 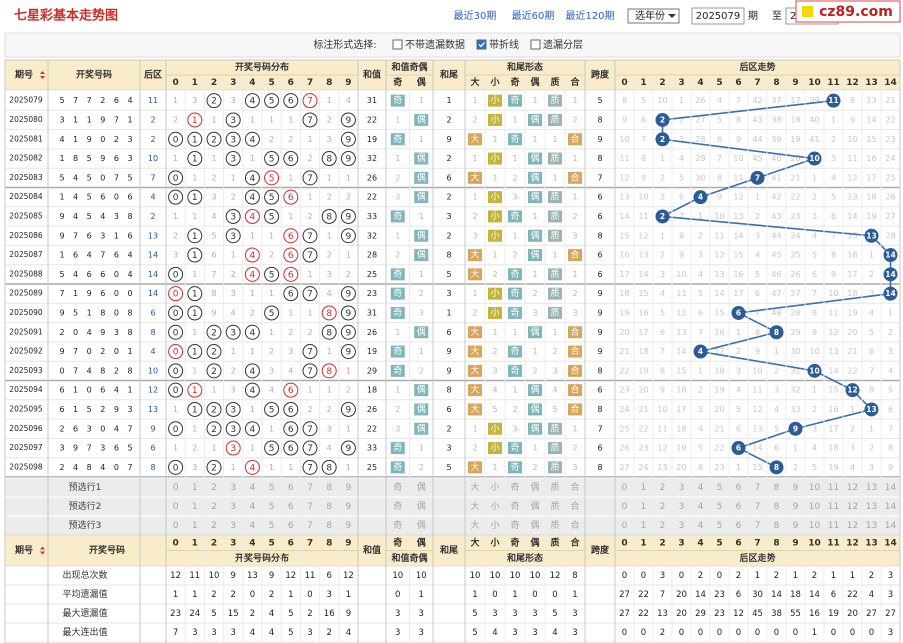 What do you see at coordinates (504, 44) in the screenshot?
I see `checkbox-label: 带折线` at bounding box center [504, 44].